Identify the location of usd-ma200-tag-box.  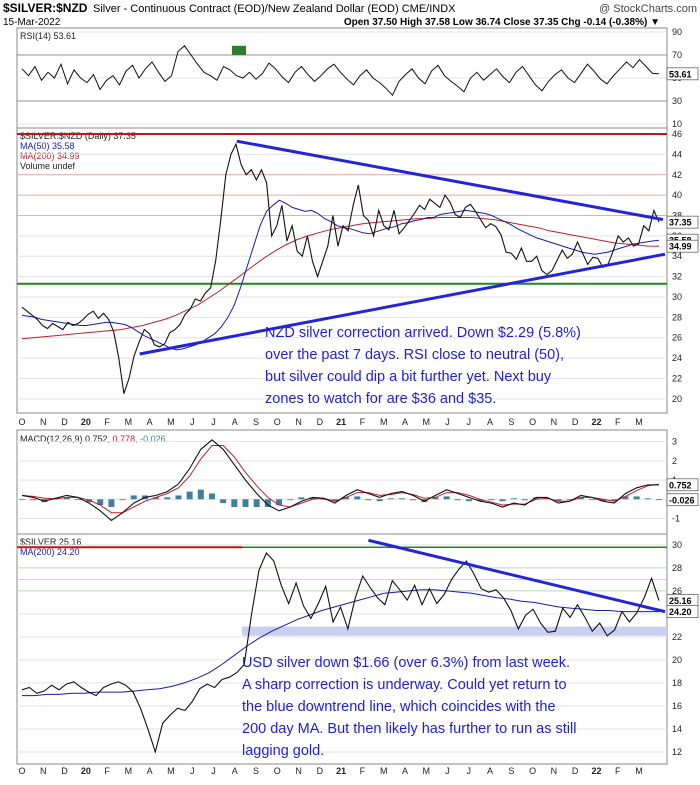
(682, 611).